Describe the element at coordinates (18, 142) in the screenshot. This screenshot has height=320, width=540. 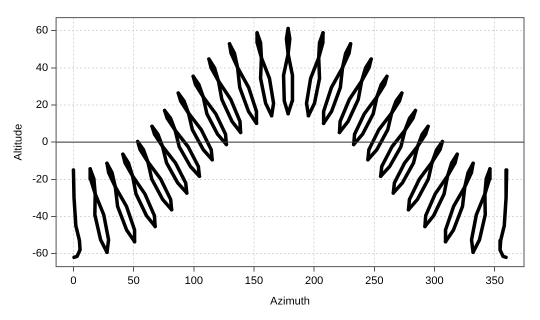
I see `y-axis-title: Altitude` at that location.